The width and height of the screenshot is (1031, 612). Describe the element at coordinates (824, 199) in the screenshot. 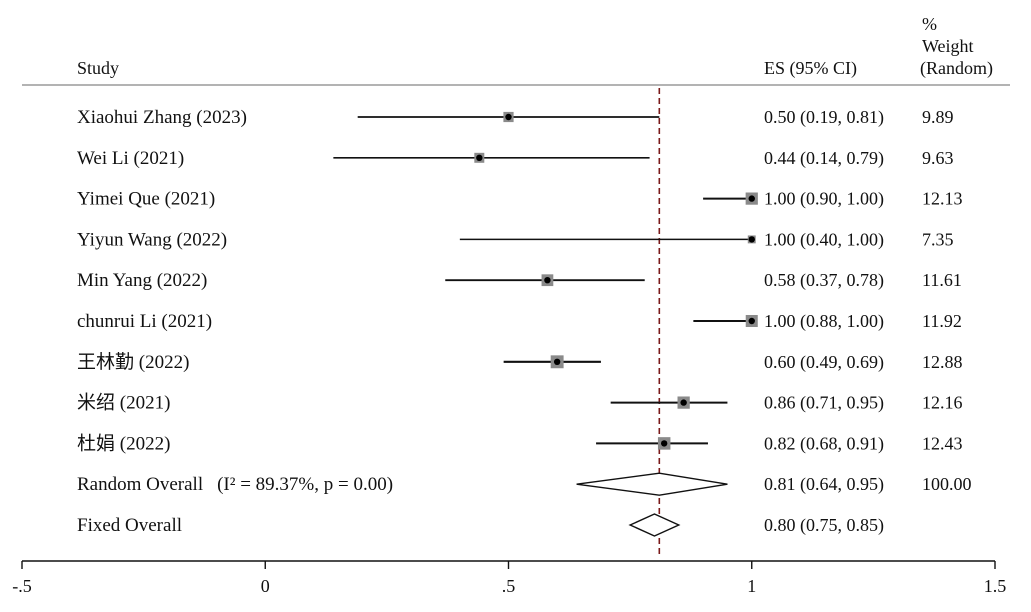

I see `es-ci-text: 1.00 (0.90, 1.00)` at that location.